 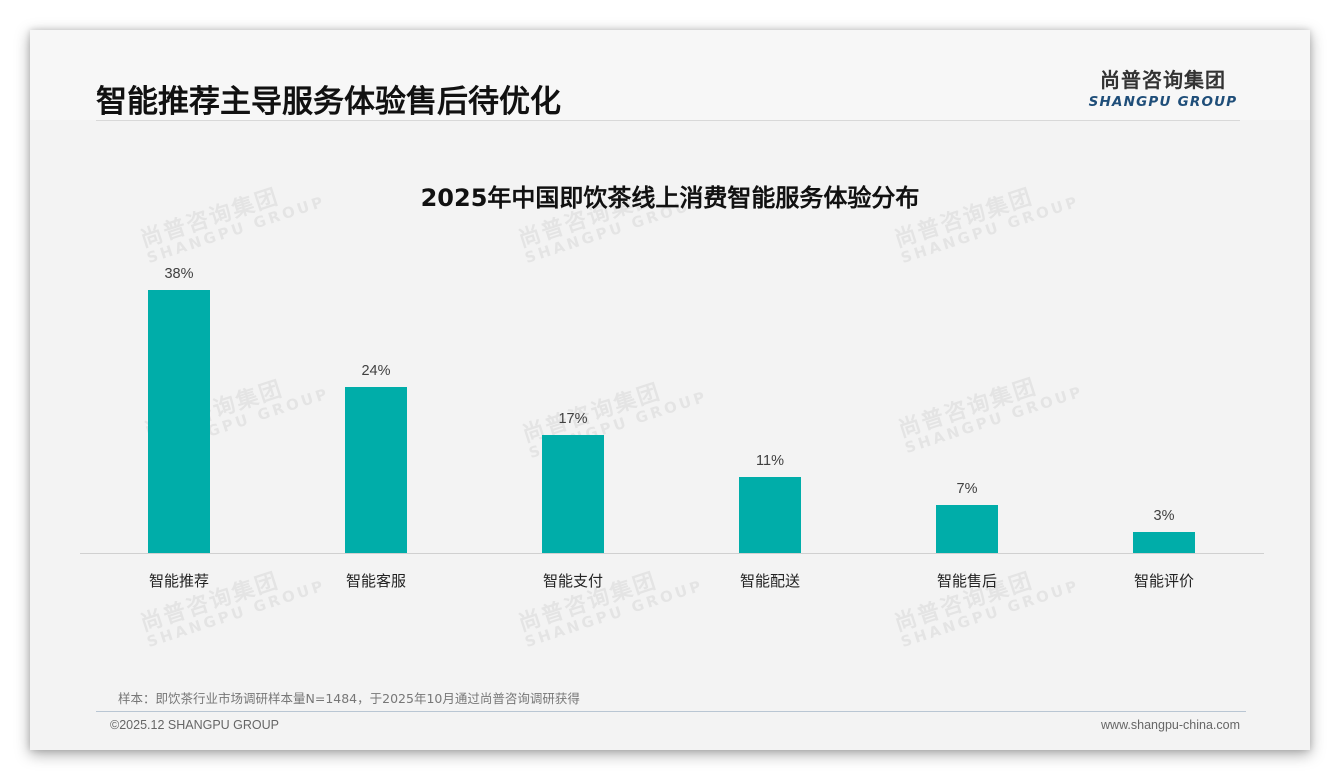 I want to click on category-label: 智能评价, so click(x=1163, y=581).